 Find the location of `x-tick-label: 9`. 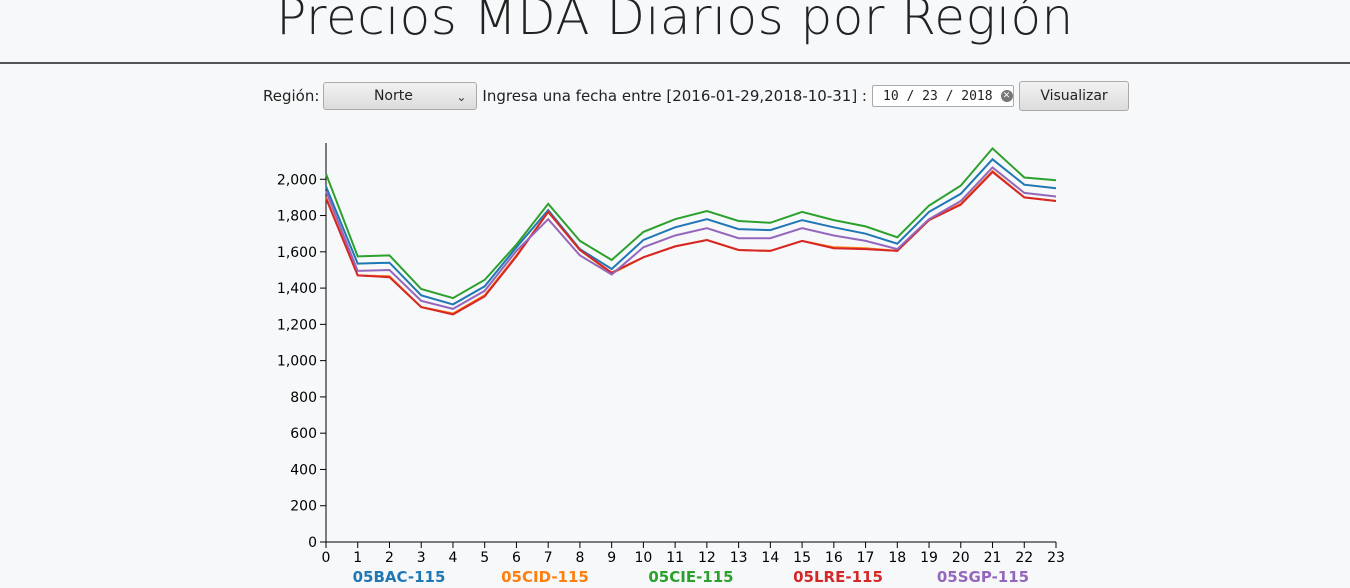

x-tick-label: 9 is located at coordinates (611, 558).